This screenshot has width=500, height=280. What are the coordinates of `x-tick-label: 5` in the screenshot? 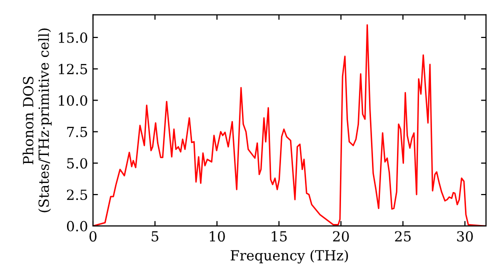 It's located at (155, 236).